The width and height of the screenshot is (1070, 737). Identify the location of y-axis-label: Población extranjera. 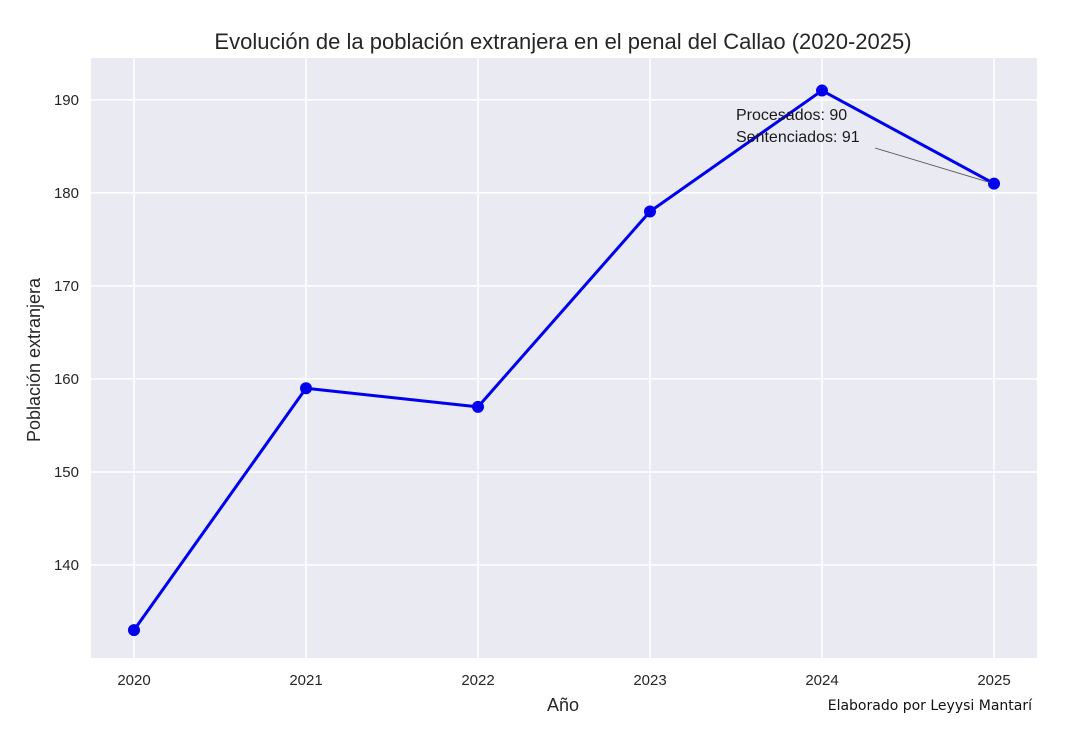
(34, 359).